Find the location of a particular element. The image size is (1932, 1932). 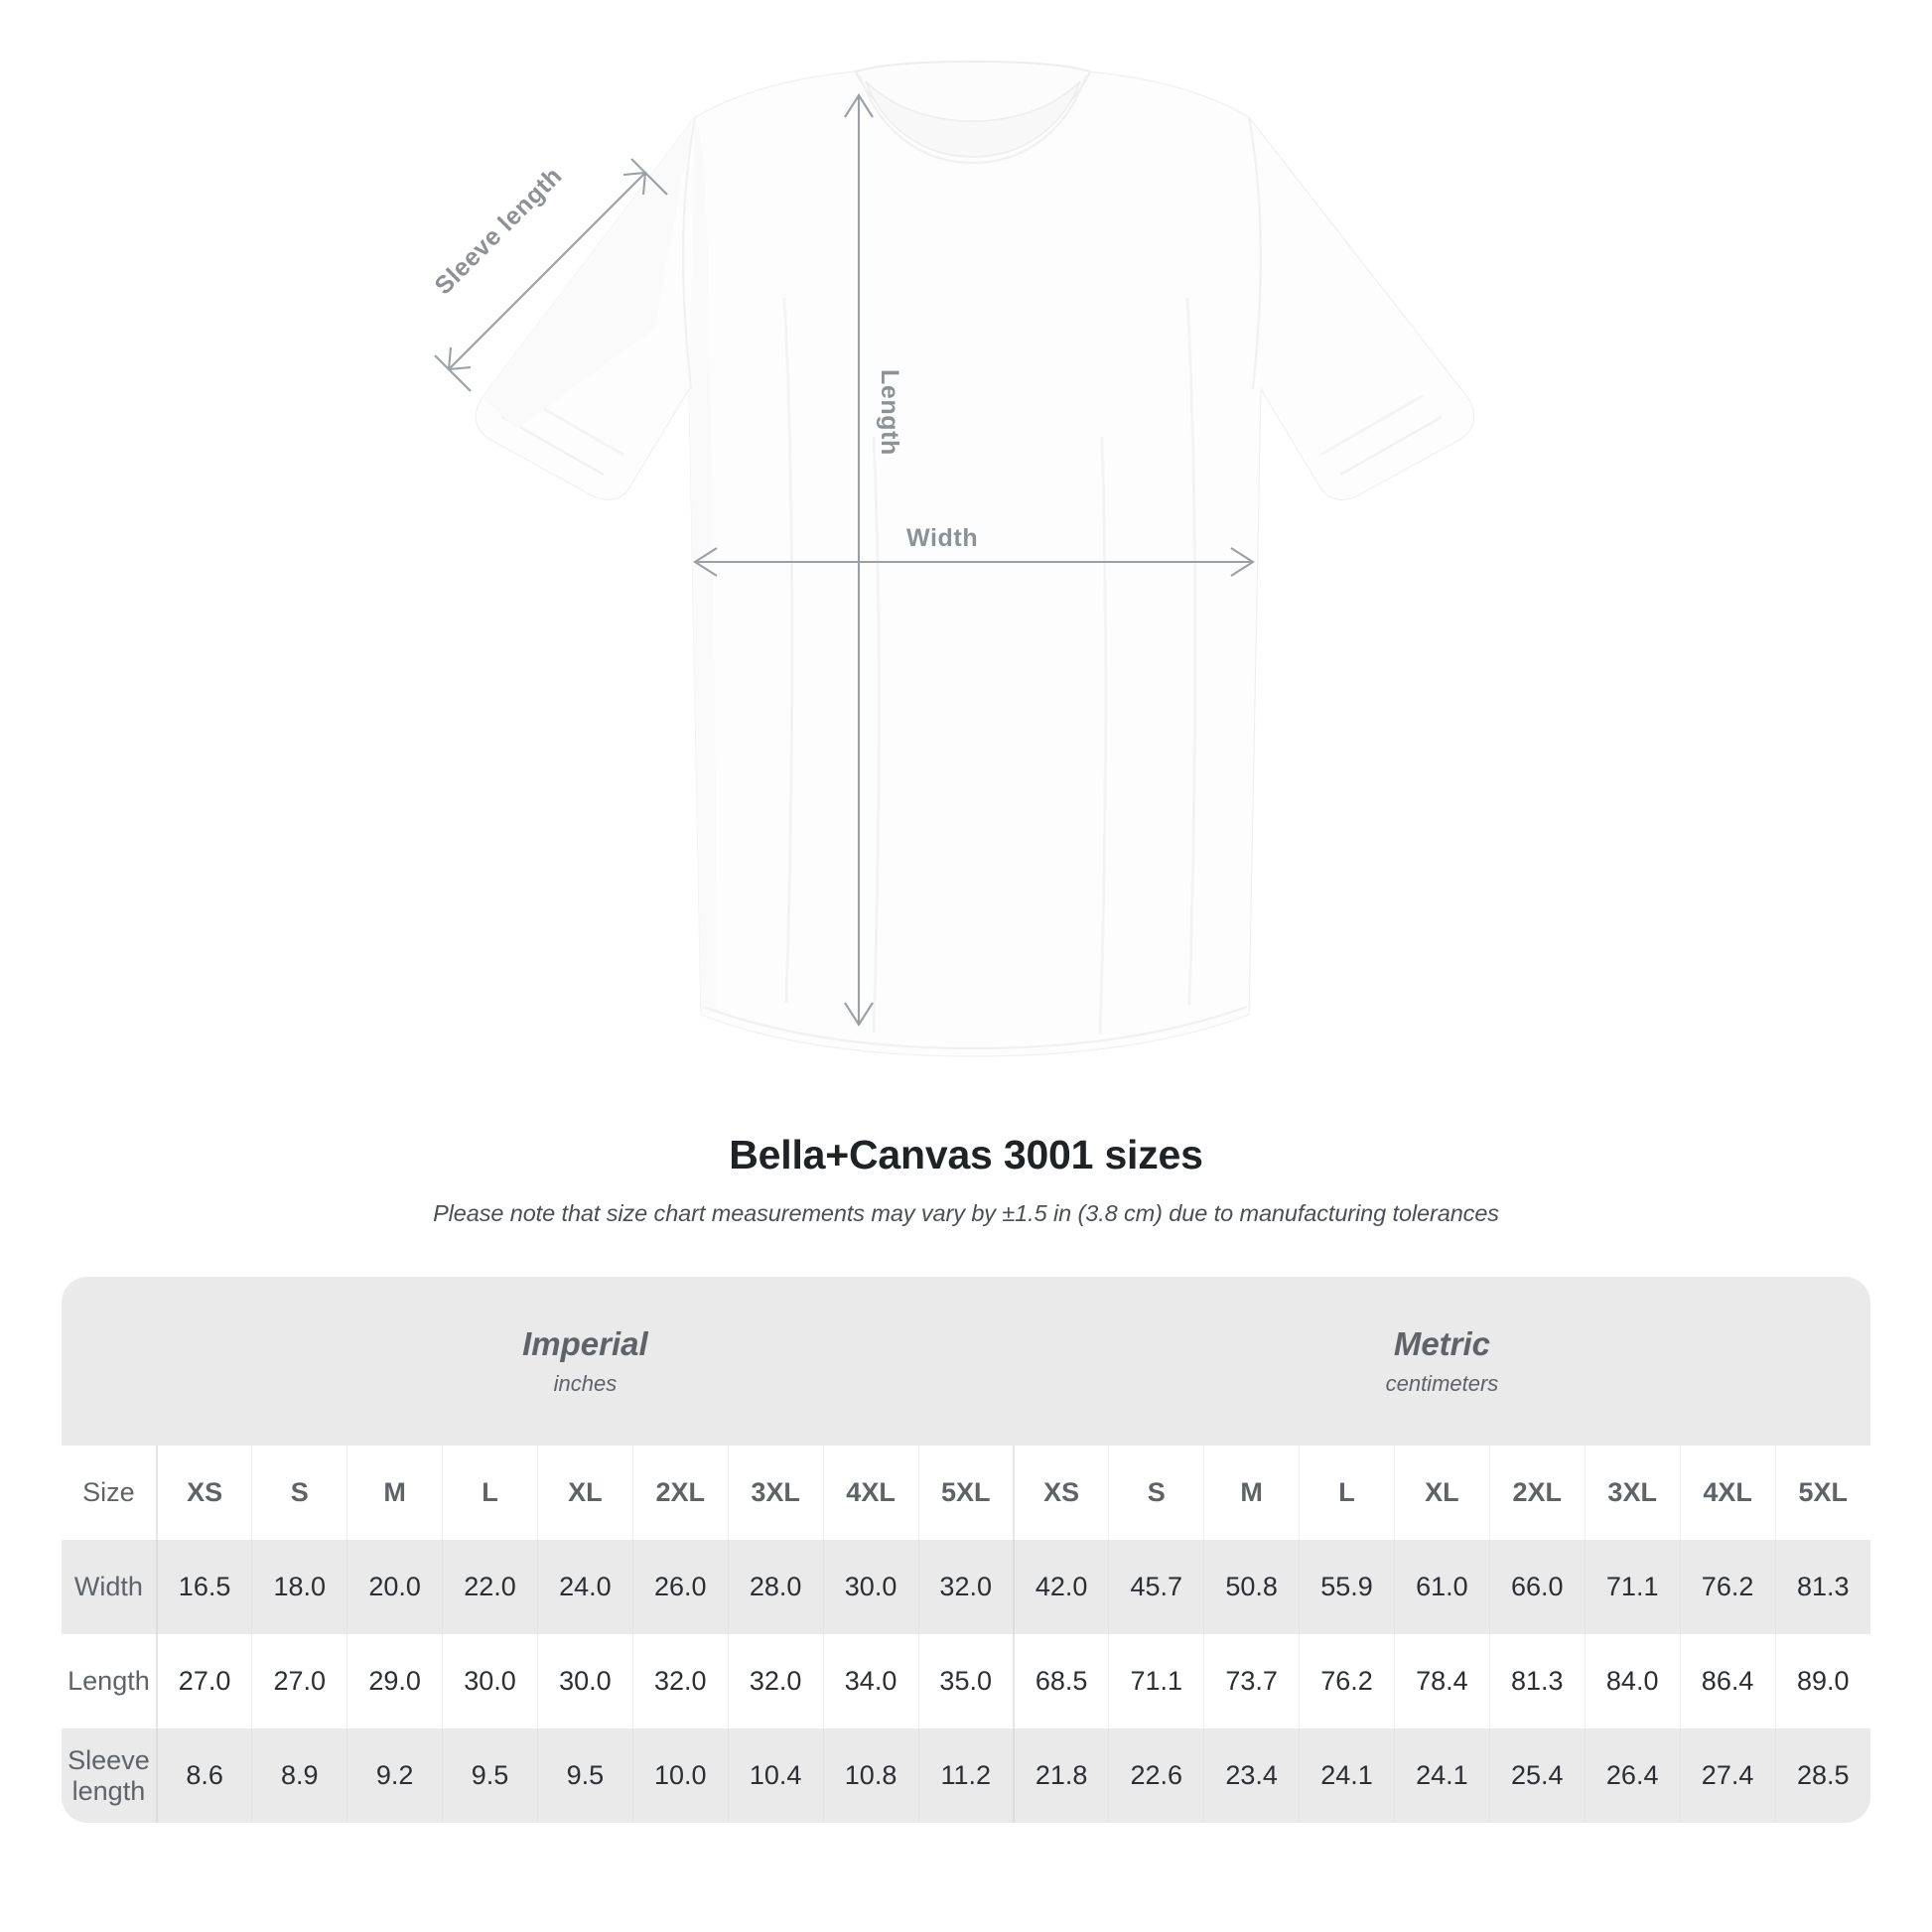

cell-length-metric-xs: 68.5 is located at coordinates (1061, 1681).